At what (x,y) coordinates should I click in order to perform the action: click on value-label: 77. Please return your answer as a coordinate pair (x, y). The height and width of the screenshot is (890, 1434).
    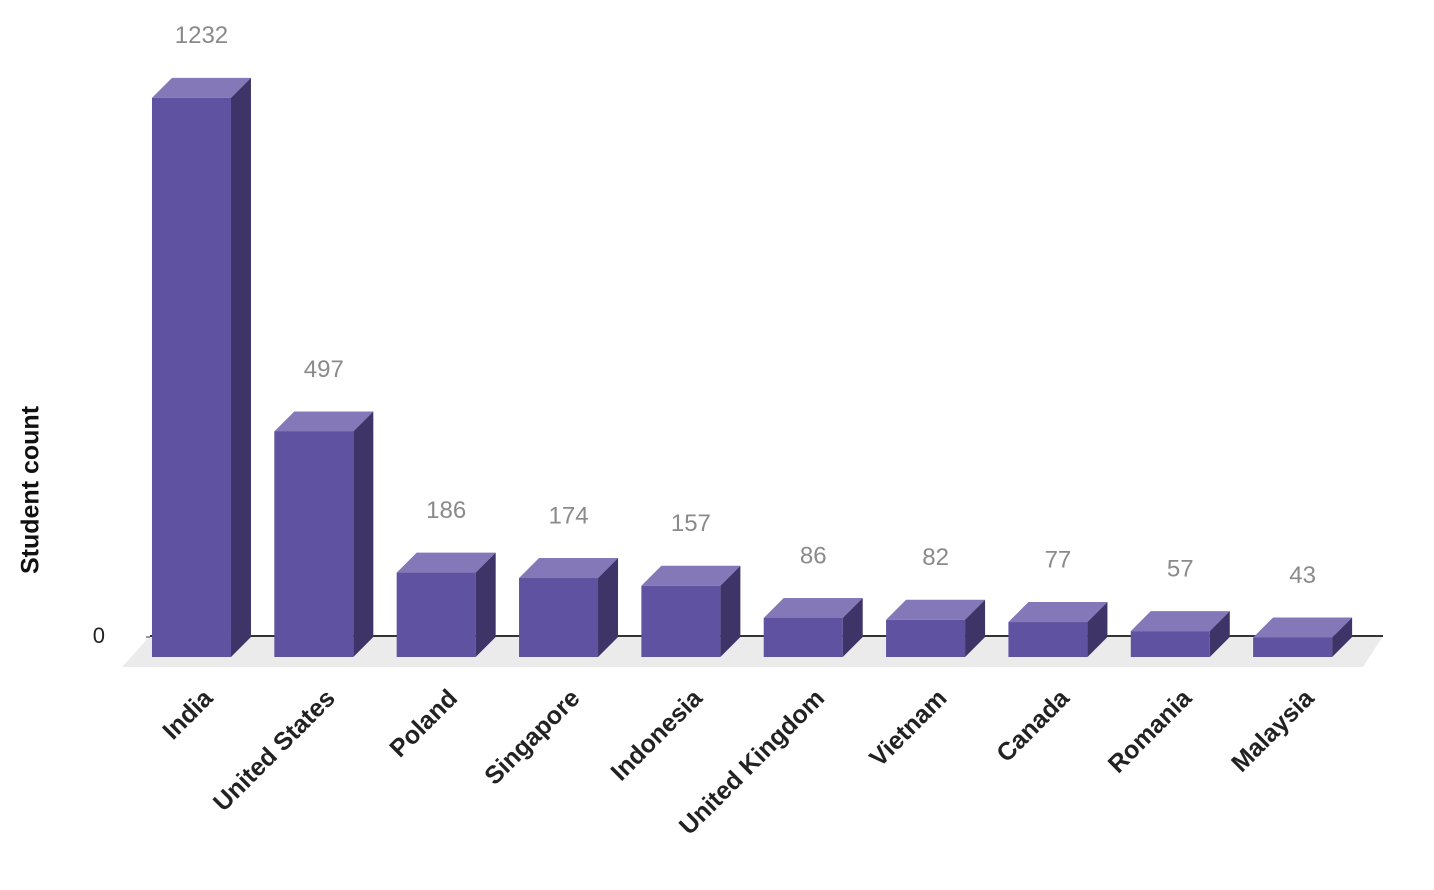
    Looking at the image, I should click on (1058, 559).